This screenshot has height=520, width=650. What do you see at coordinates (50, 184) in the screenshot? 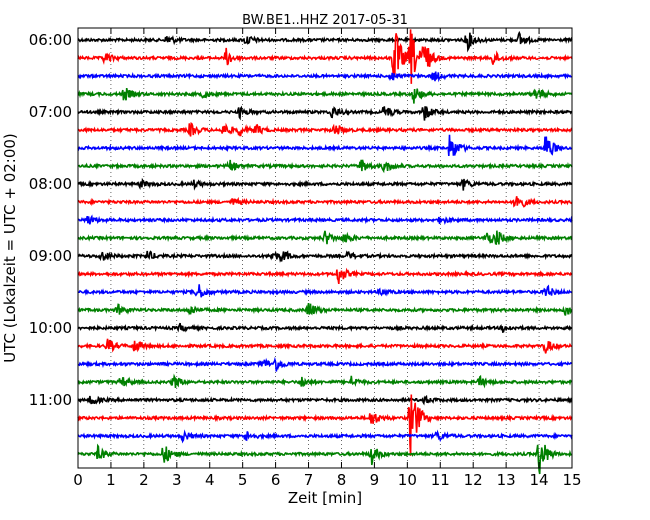
I see `y-tick-label: 08:00` at bounding box center [50, 184].